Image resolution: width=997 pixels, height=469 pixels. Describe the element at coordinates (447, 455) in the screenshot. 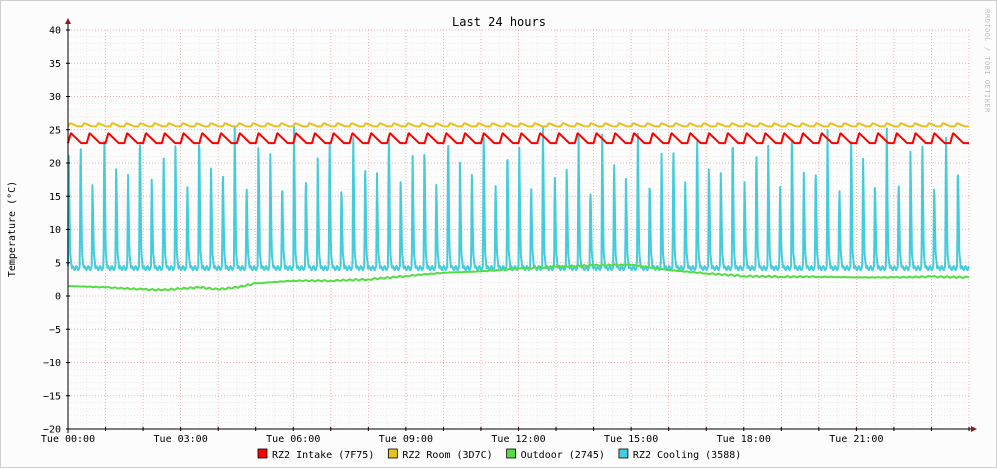

I see `legend-label: RZ2 Room (3D7C)` at that location.